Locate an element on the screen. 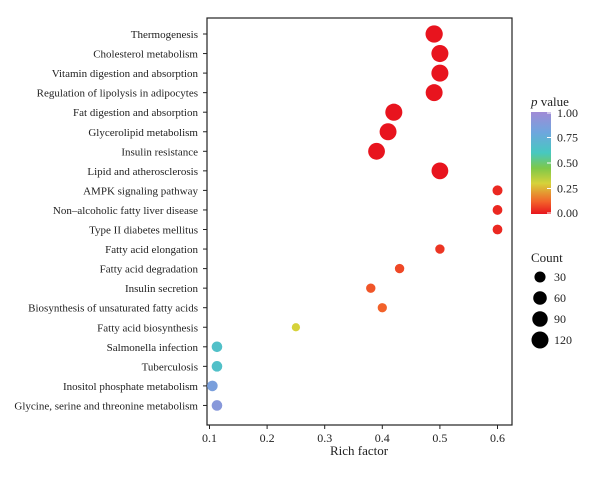 Image resolution: width=600 pixels, height=477 pixels. x-tick-label: 0.1 is located at coordinates (209, 438).